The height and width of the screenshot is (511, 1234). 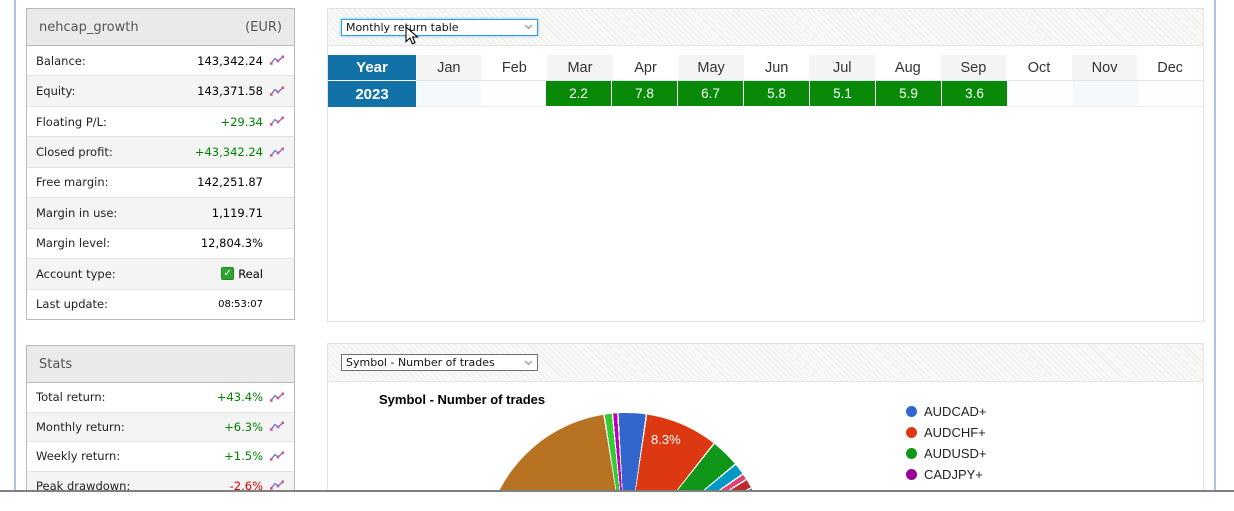 I want to click on stats-title: Stats, so click(x=56, y=364).